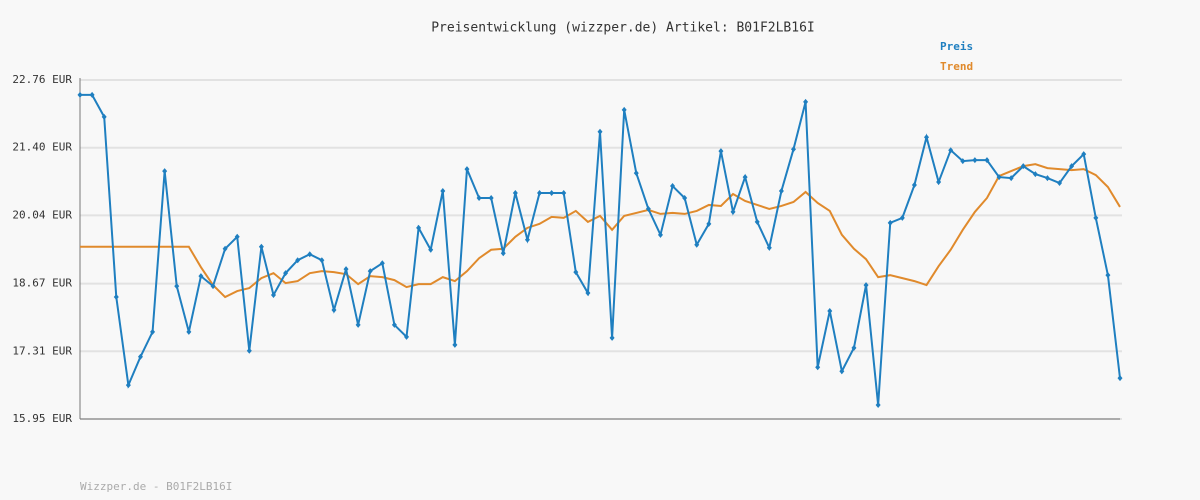  I want to click on y-tick-label: 15.95 EUR, so click(42, 418).